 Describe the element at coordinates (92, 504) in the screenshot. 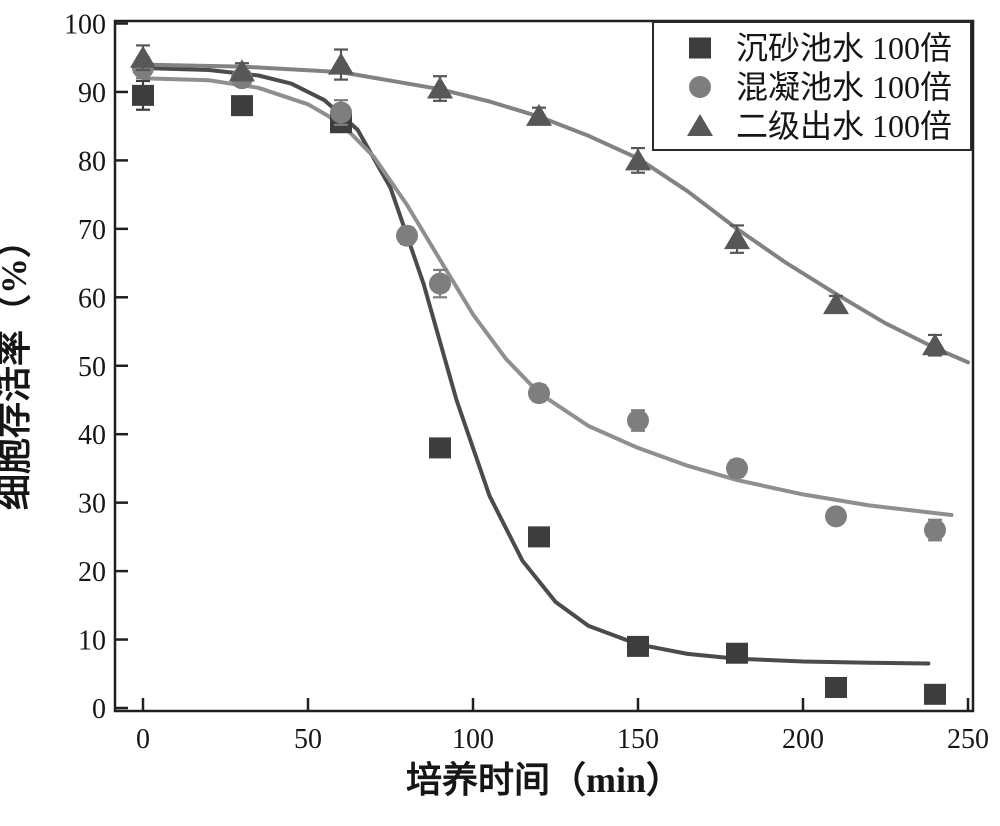

I see `y-tick-label: 30` at that location.